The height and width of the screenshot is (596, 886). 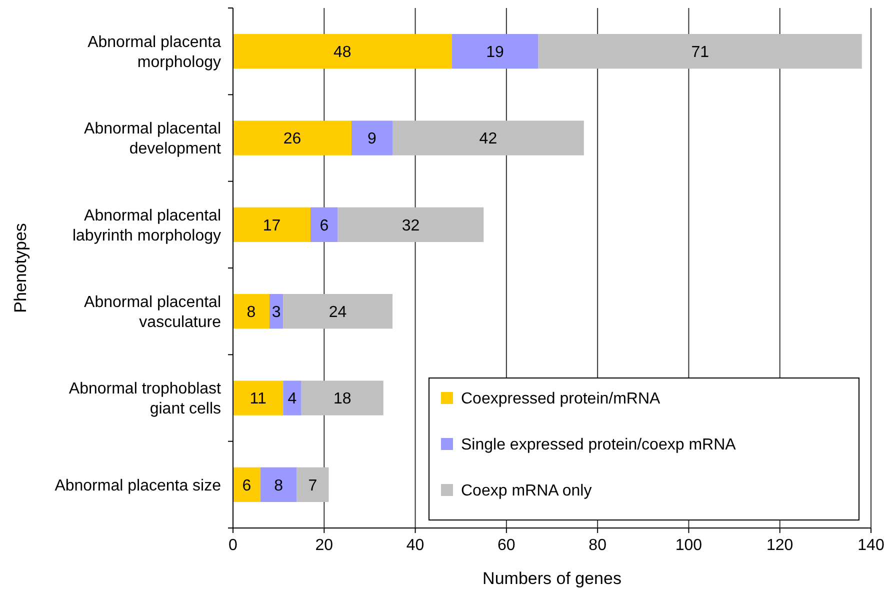 I want to click on x-tick-label: 140, so click(x=871, y=545).